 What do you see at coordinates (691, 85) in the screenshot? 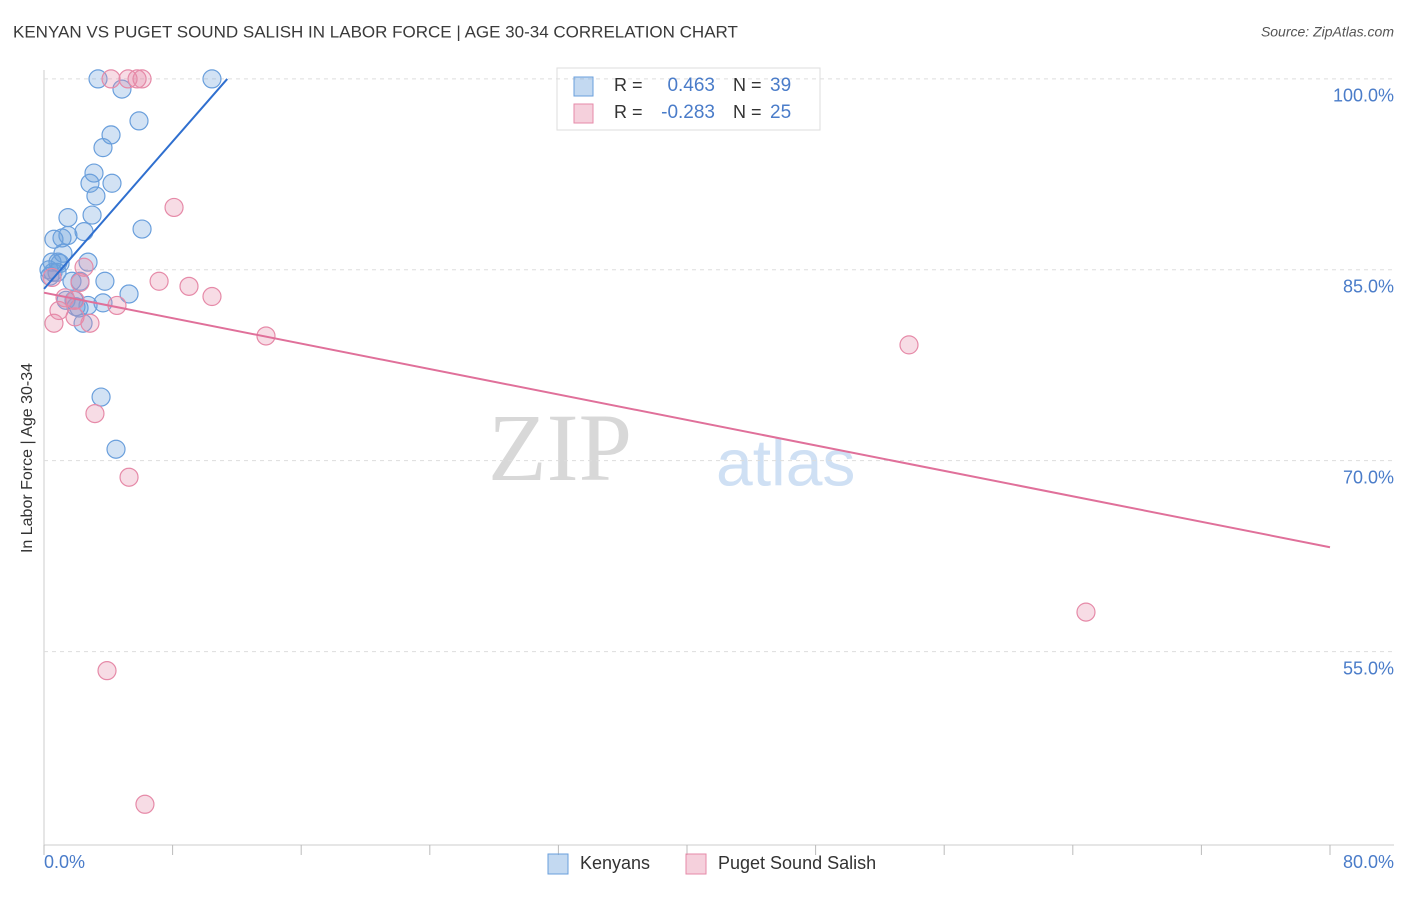
I see `legend-r-value: 0.463` at bounding box center [691, 85].